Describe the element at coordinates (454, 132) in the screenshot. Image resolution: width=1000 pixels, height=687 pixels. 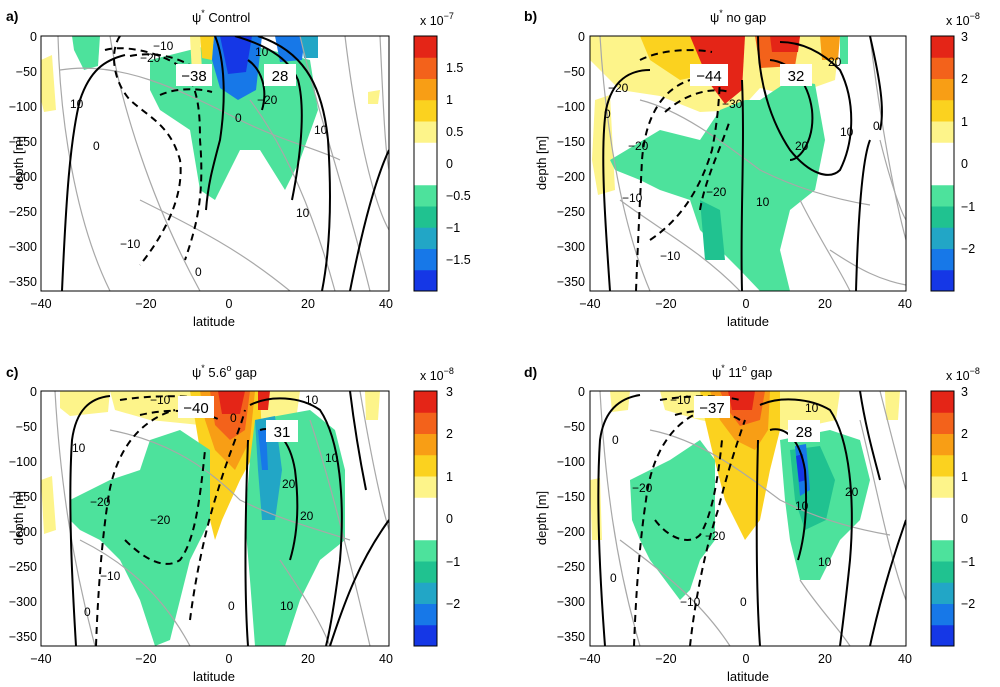
I see `colorbar-tick: 0.5` at that location.